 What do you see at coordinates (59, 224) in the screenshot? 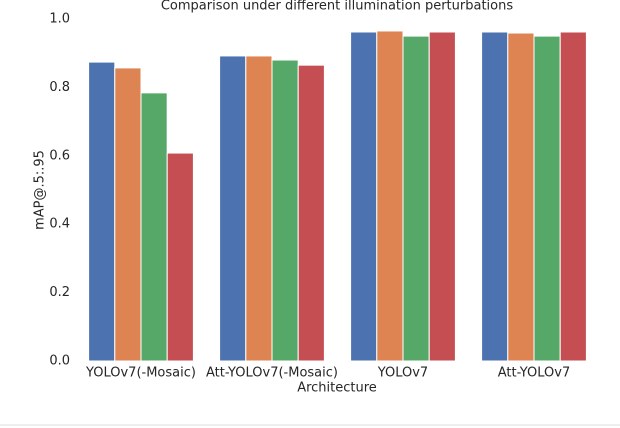
I see `y-tick-label: 0.4` at bounding box center [59, 224].